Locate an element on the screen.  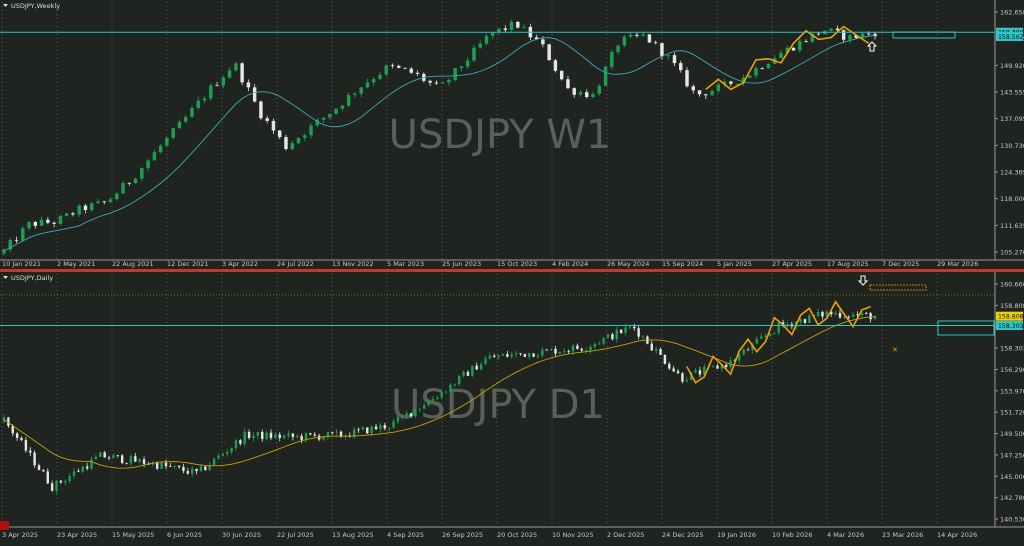
price-tick-label: 149.920 is located at coordinates (1012, 66).